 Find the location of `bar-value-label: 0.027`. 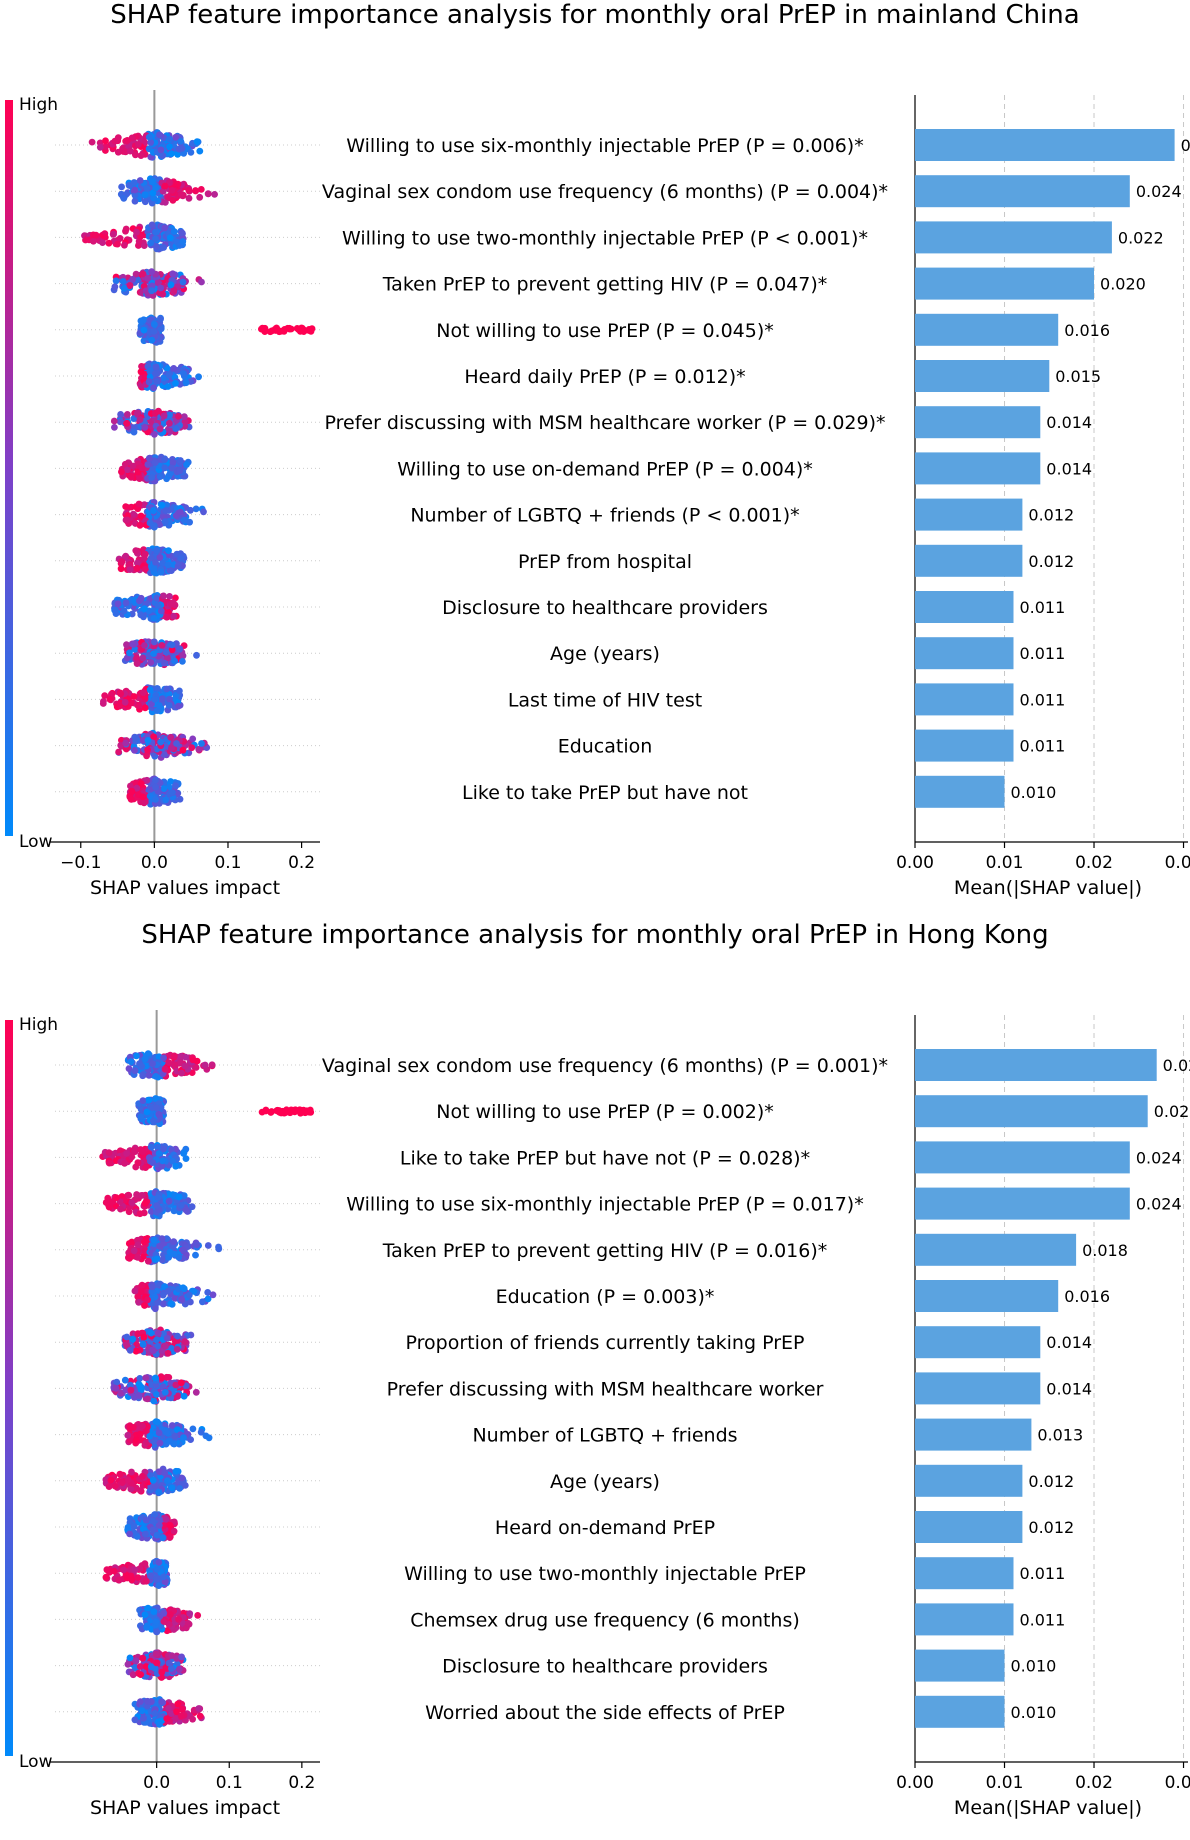

bar-value-label: 0.027 is located at coordinates (1176, 1065).